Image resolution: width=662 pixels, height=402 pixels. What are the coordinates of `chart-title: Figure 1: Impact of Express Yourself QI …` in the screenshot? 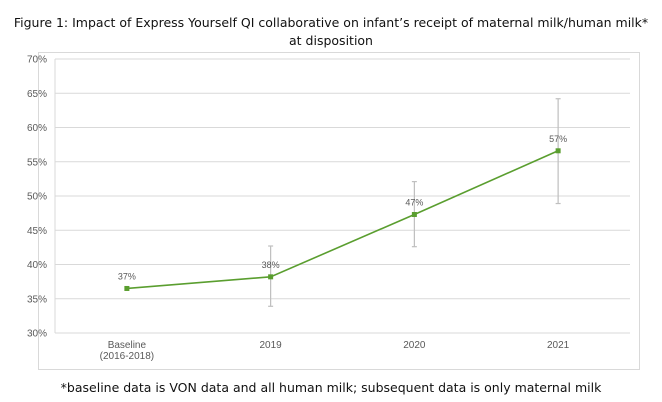 It's located at (331, 32).